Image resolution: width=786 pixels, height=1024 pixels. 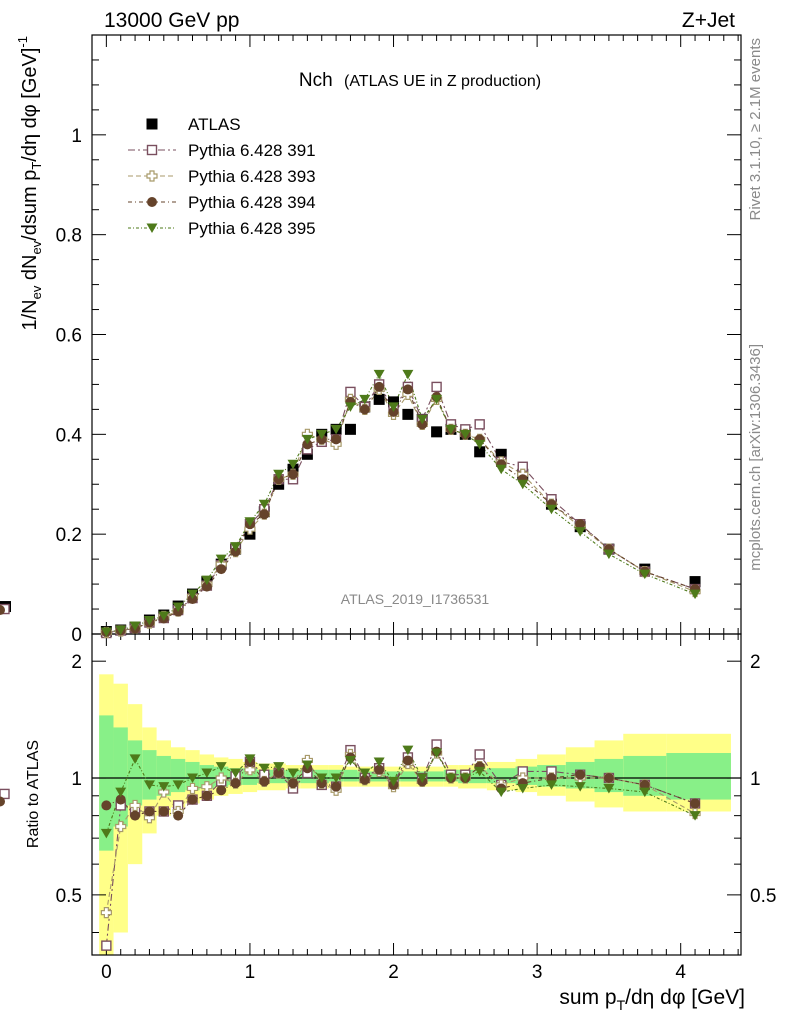 I want to click on ratio-p395-line, so click(x=400, y=791).